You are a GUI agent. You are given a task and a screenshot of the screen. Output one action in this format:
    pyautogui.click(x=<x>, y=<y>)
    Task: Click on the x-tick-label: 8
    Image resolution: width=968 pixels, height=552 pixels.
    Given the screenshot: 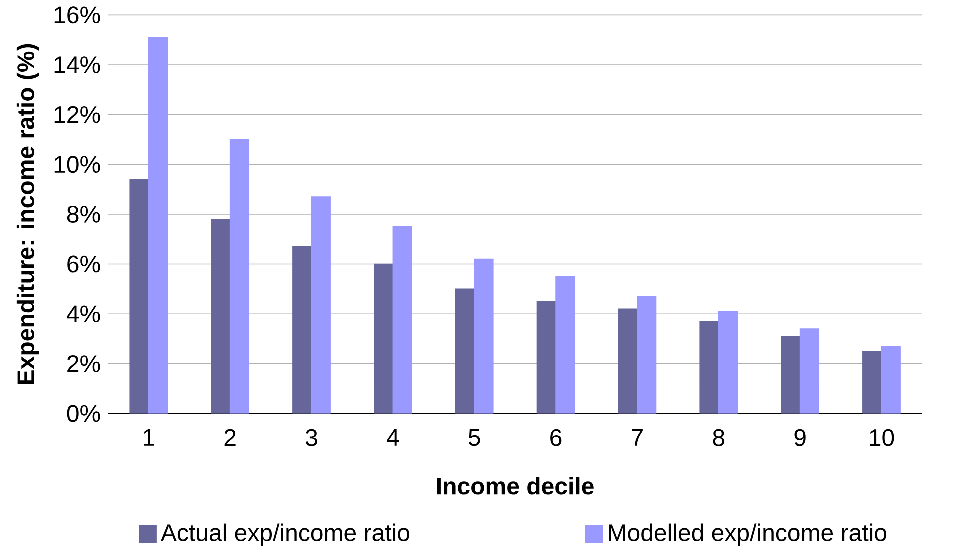 What is the action you would take?
    pyautogui.click(x=719, y=437)
    